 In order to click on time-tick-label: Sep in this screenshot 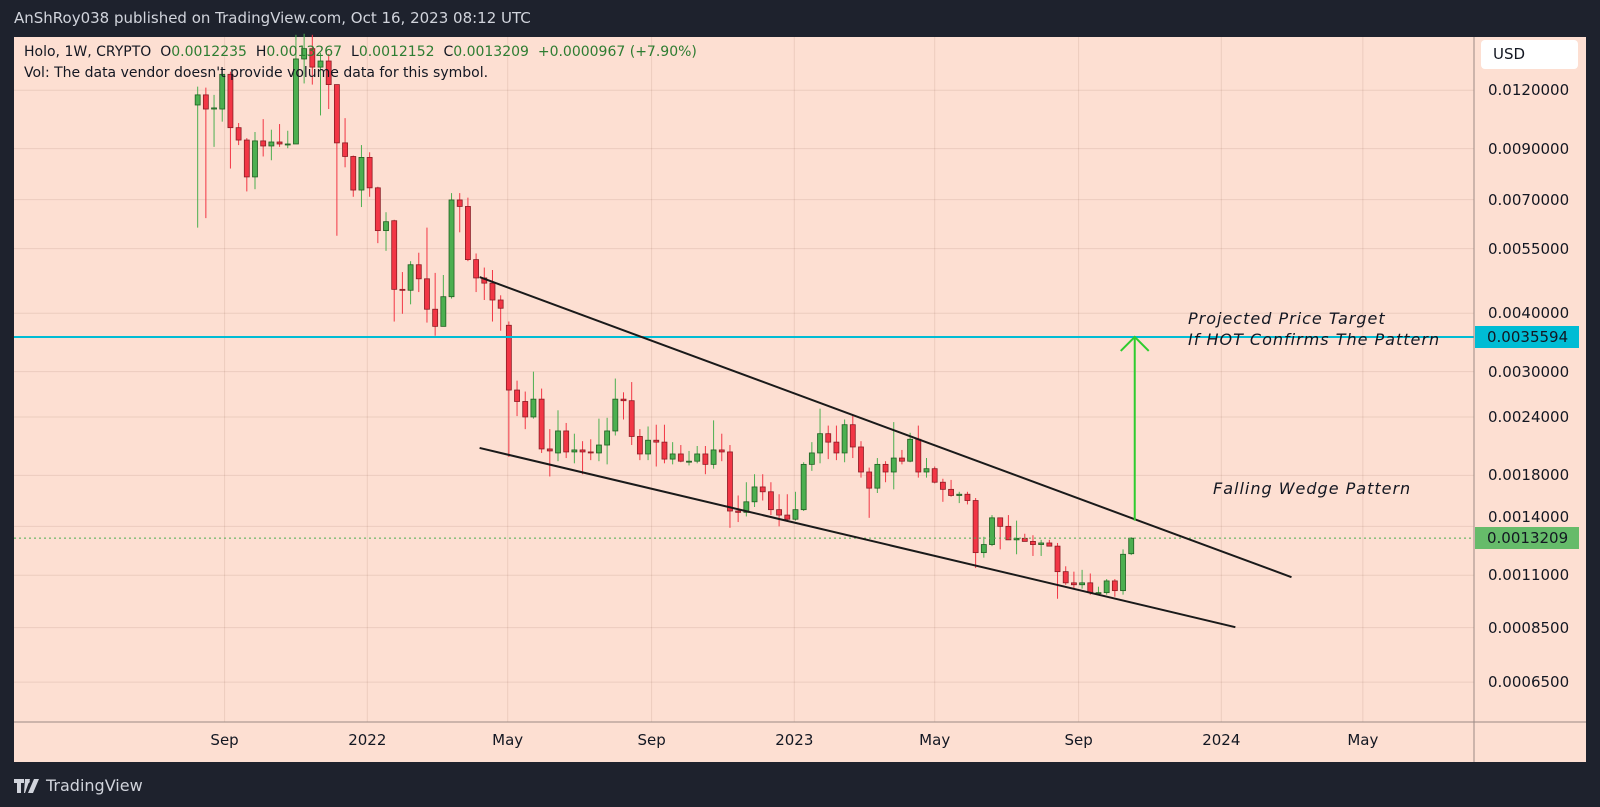, I will do `click(224, 740)`.